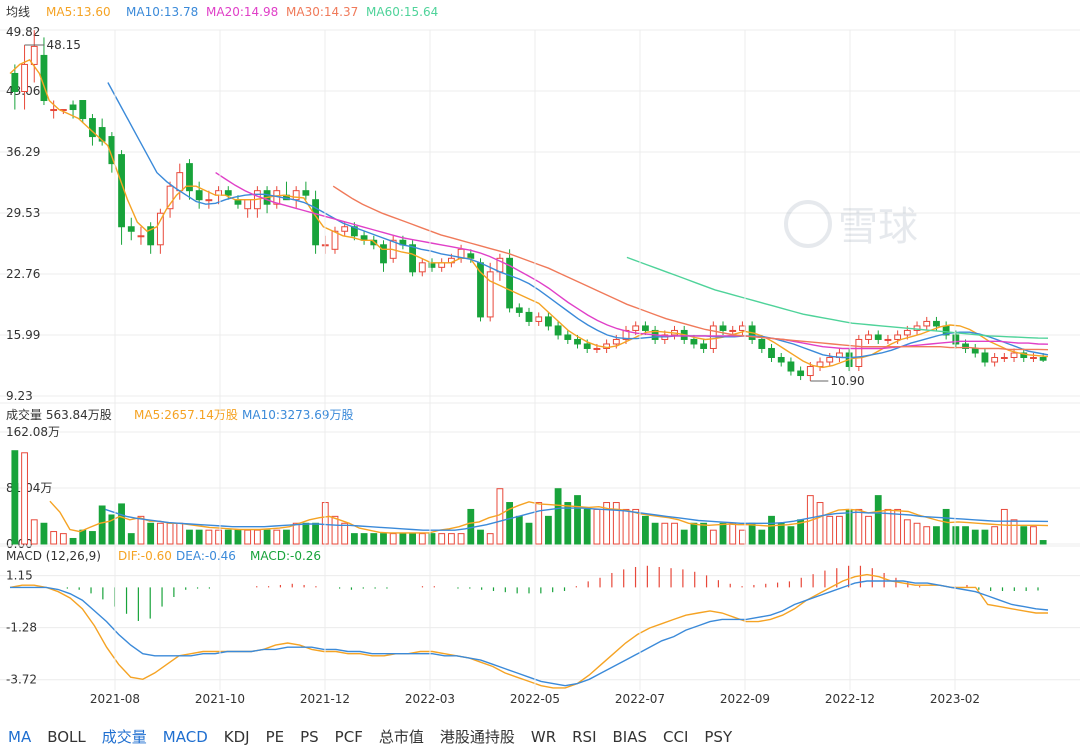 The image size is (1080, 749). What do you see at coordinates (851, 225) in the screenshot?
I see `watermark: 雪球` at bounding box center [851, 225].